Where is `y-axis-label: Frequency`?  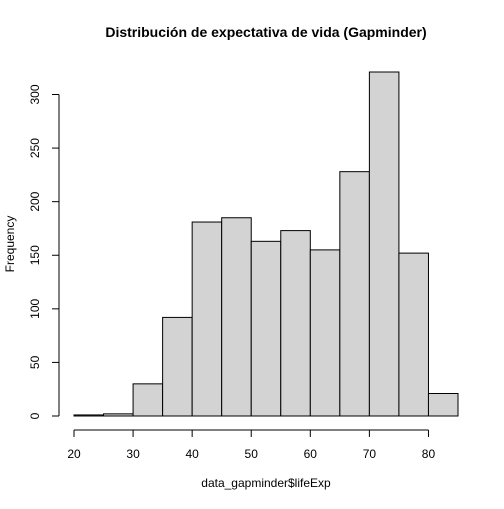 y-axis-label: Frequency is located at coordinates (10, 244).